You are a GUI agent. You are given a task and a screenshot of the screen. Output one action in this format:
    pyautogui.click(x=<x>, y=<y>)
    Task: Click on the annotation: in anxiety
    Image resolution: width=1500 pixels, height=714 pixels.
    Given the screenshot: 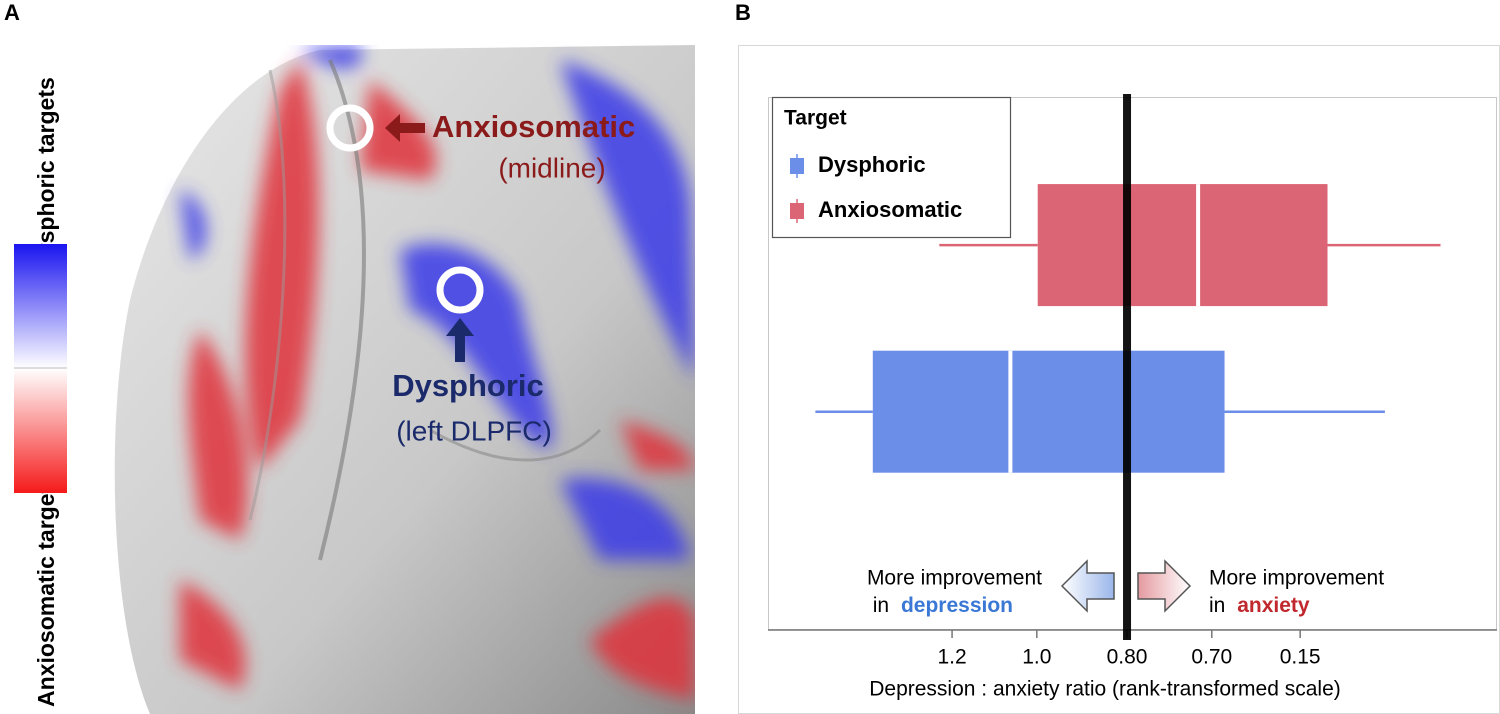 What is the action you would take?
    pyautogui.click(x=1259, y=605)
    